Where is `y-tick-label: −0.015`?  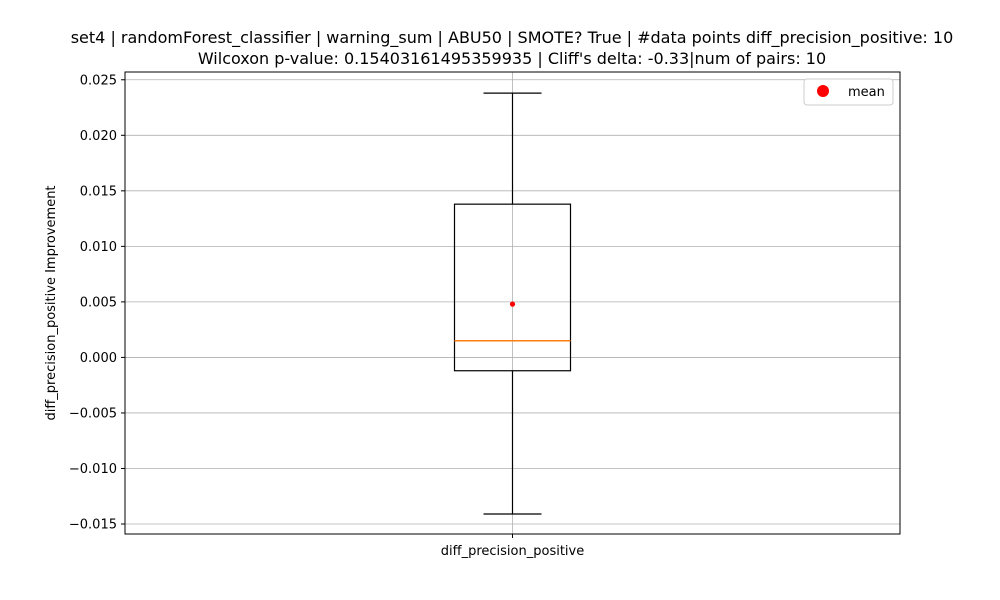 y-tick-label: −0.015 is located at coordinates (93, 525).